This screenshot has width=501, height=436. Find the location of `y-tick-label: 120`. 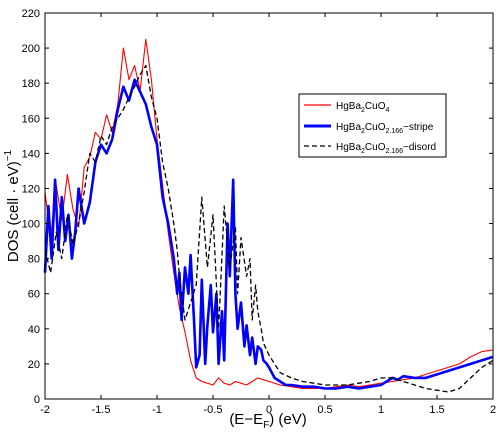

y-tick-label: 120 is located at coordinates (31, 189).